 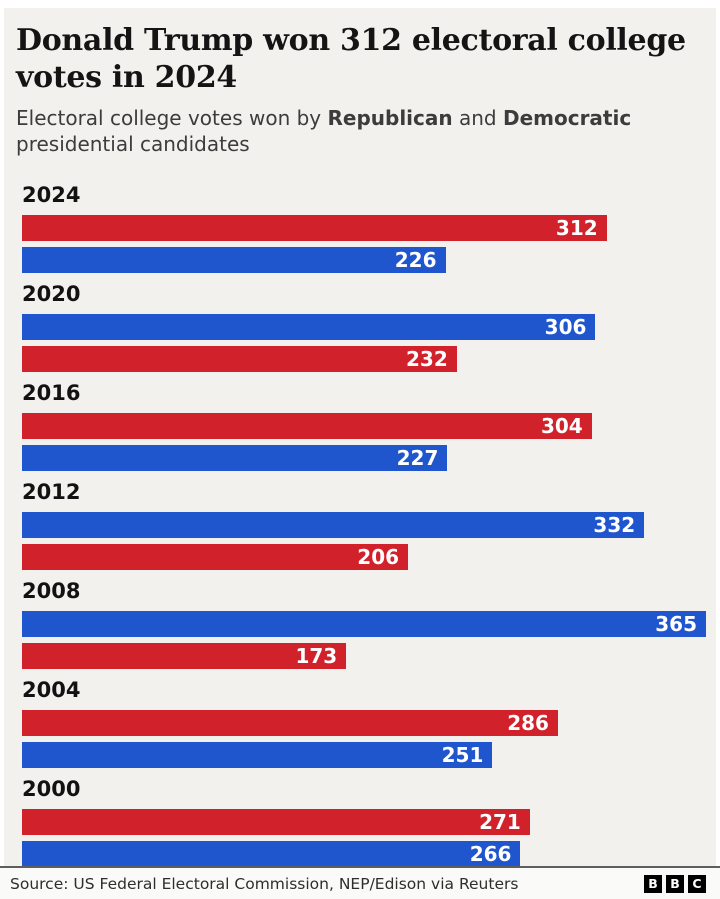 I want to click on republican-bar-row: 271, so click(x=364, y=822).